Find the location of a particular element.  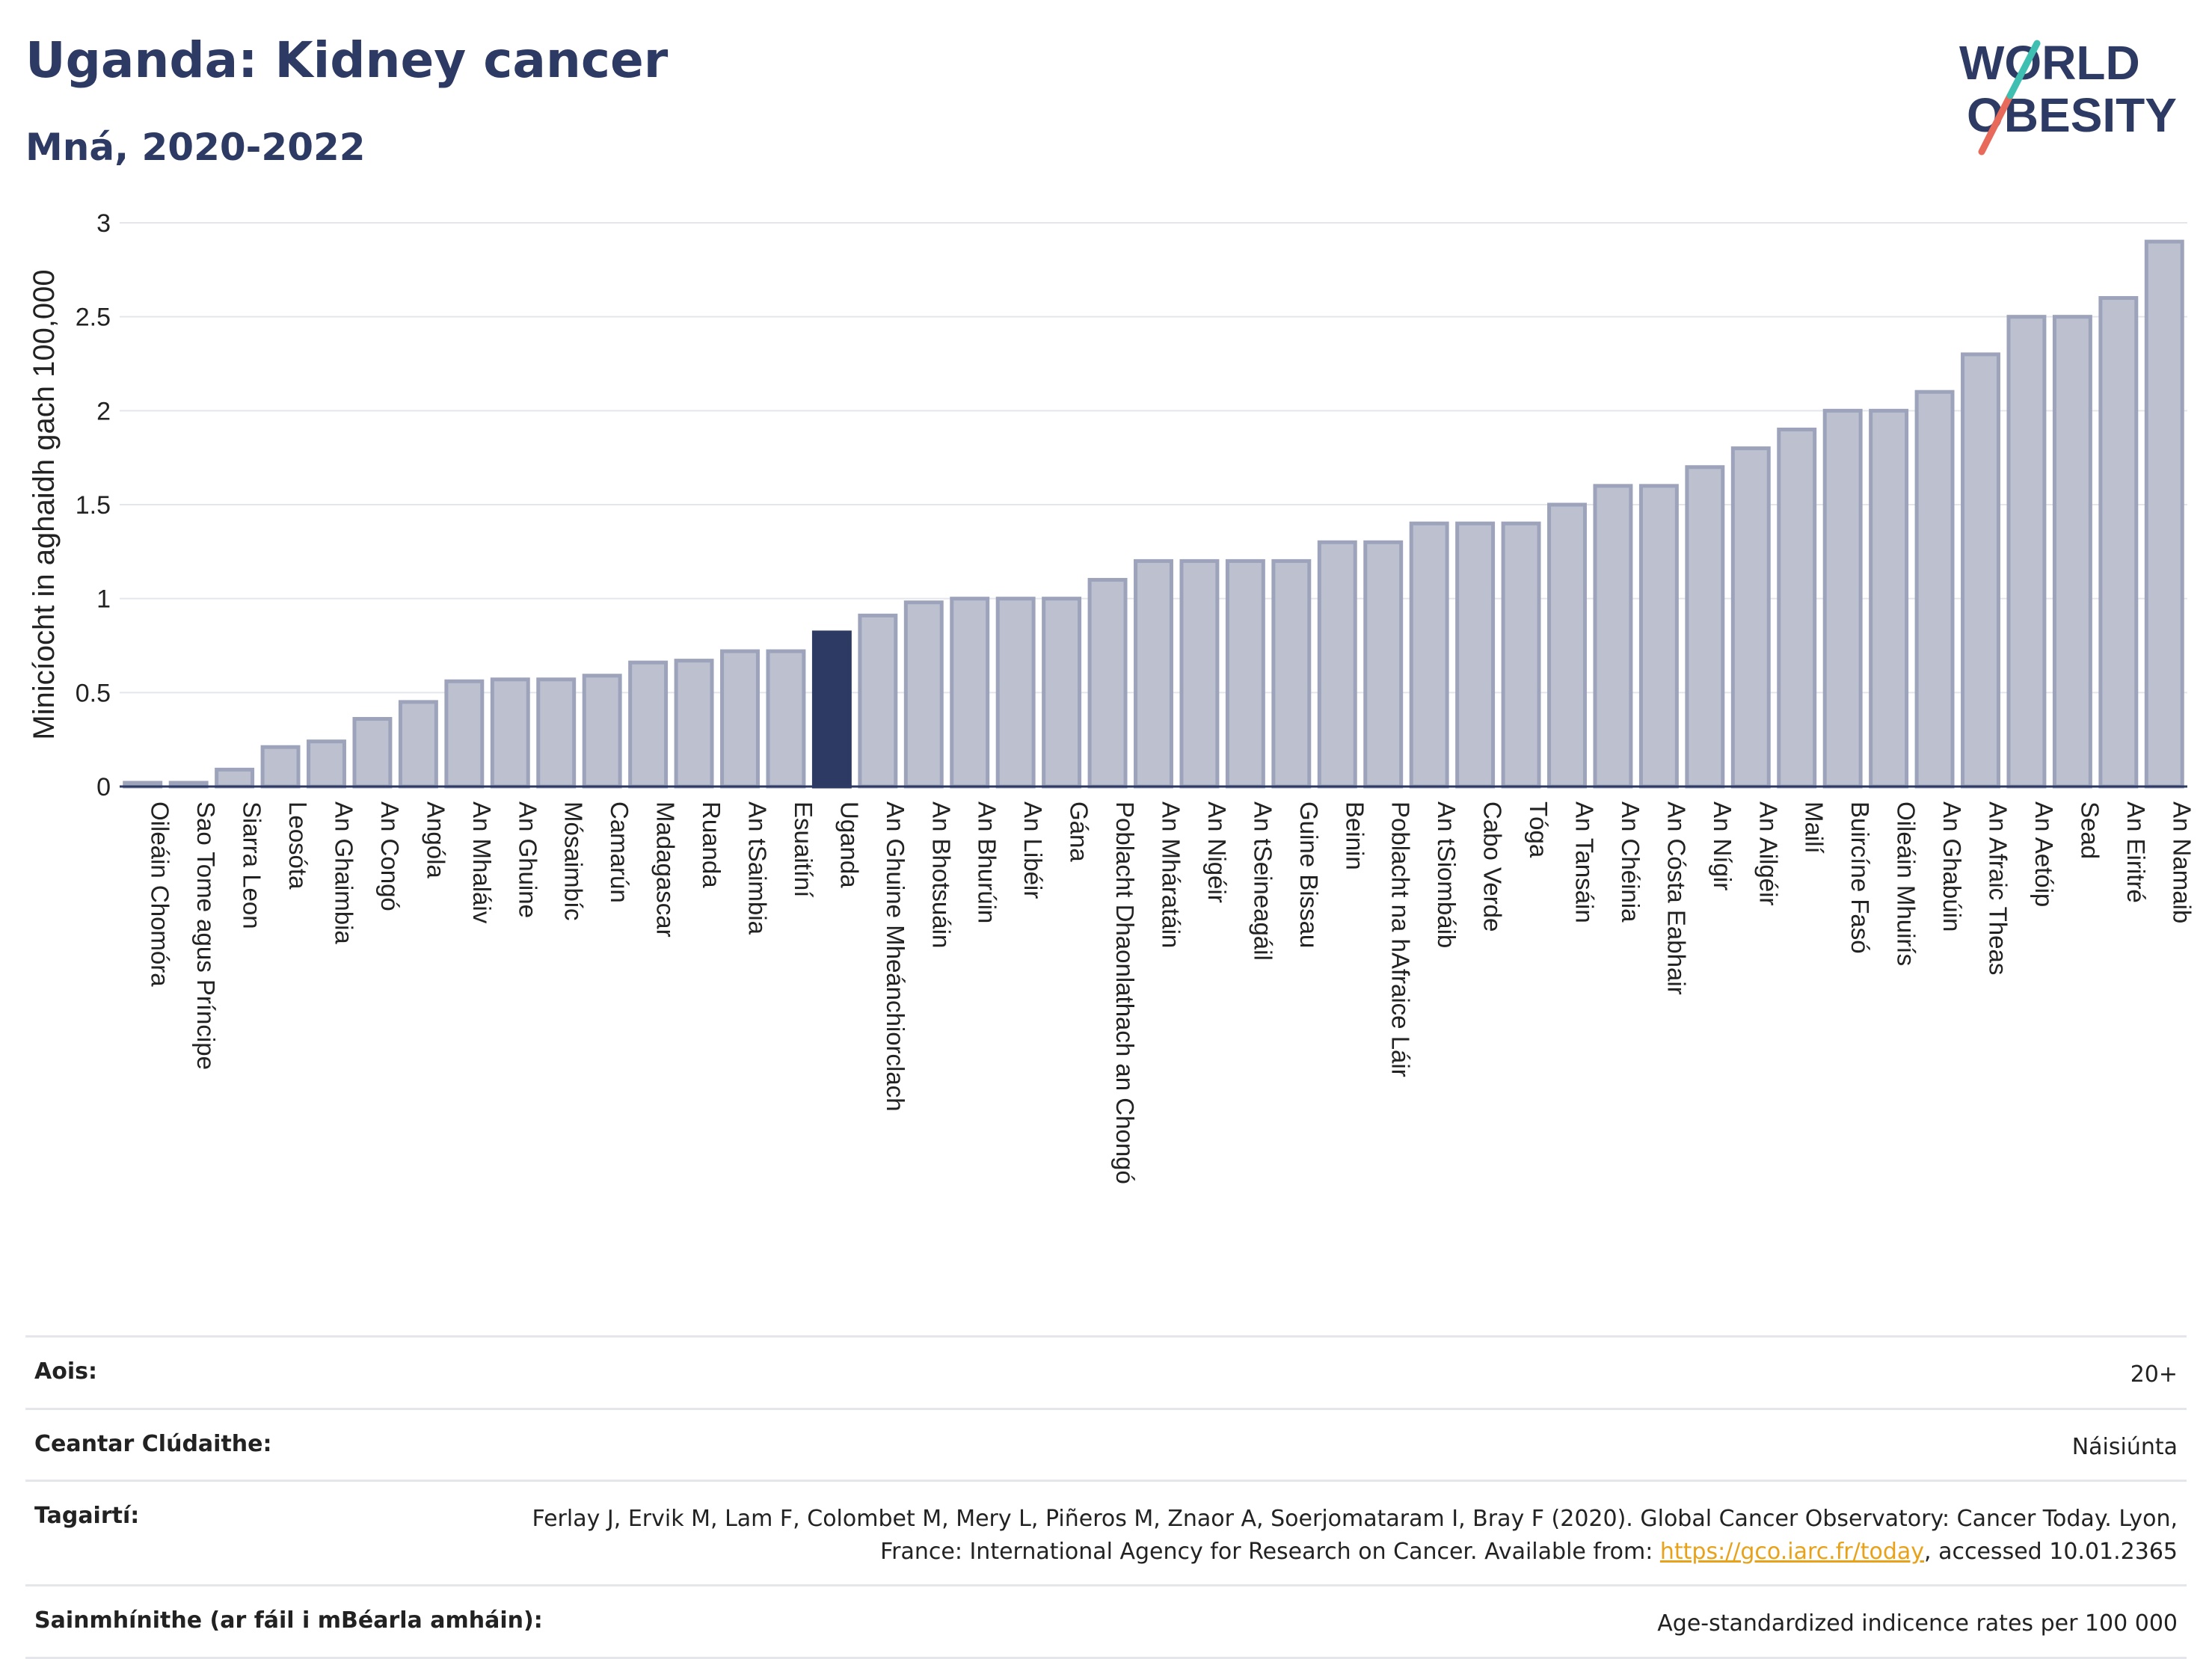

references-label: Tagairtí: is located at coordinates (87, 1516).